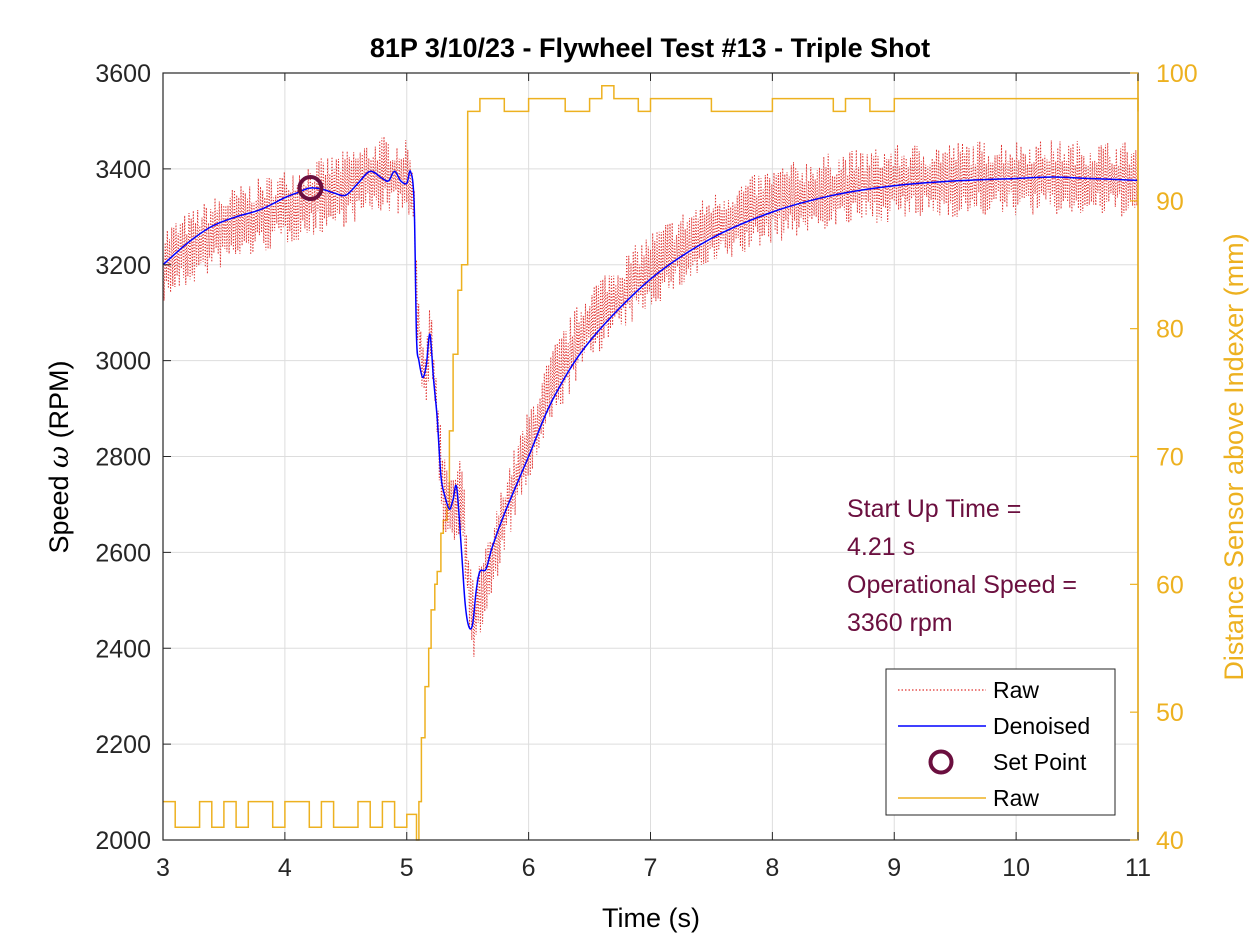 The height and width of the screenshot is (945, 1260). What do you see at coordinates (1040, 762) in the screenshot?
I see `legend-label-set-point: Set Point` at bounding box center [1040, 762].